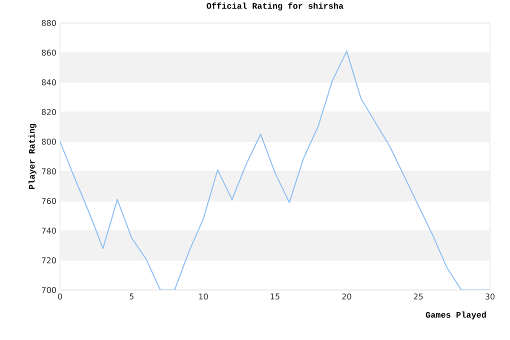  What do you see at coordinates (32, 156) in the screenshot?
I see `y-axis-title: Player Rating` at bounding box center [32, 156].